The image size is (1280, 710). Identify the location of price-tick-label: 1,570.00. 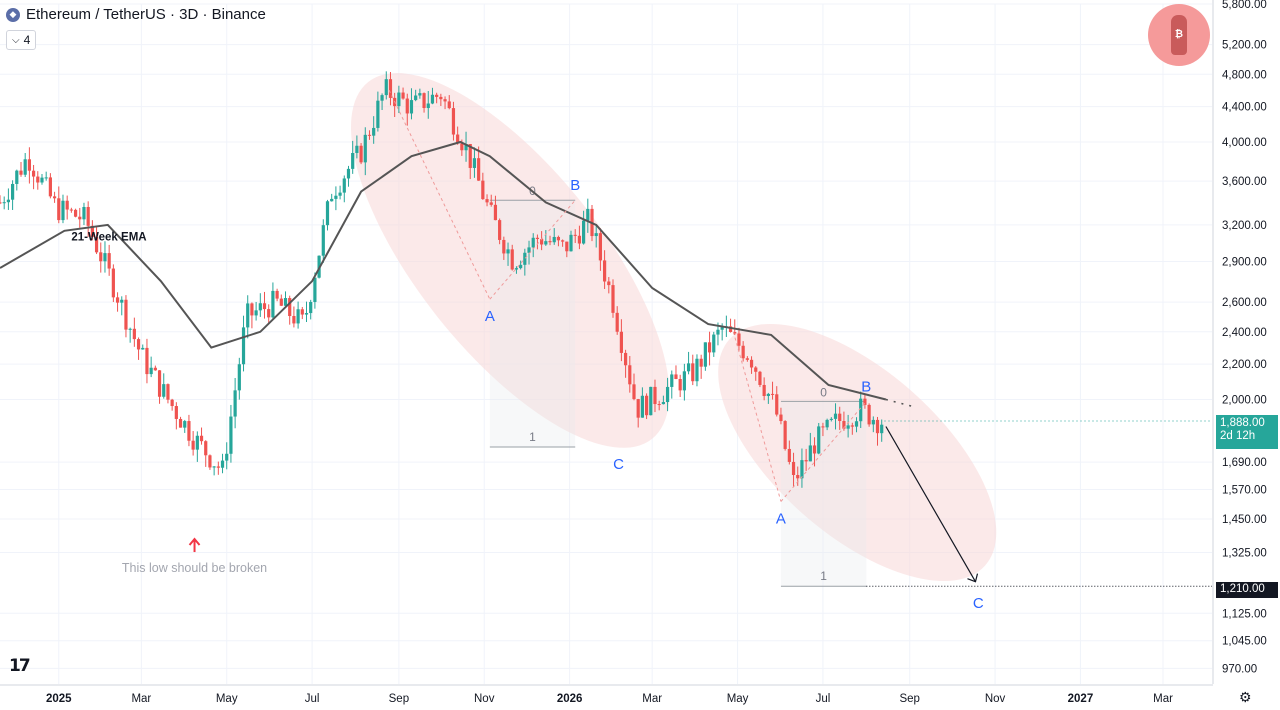
(1244, 490).